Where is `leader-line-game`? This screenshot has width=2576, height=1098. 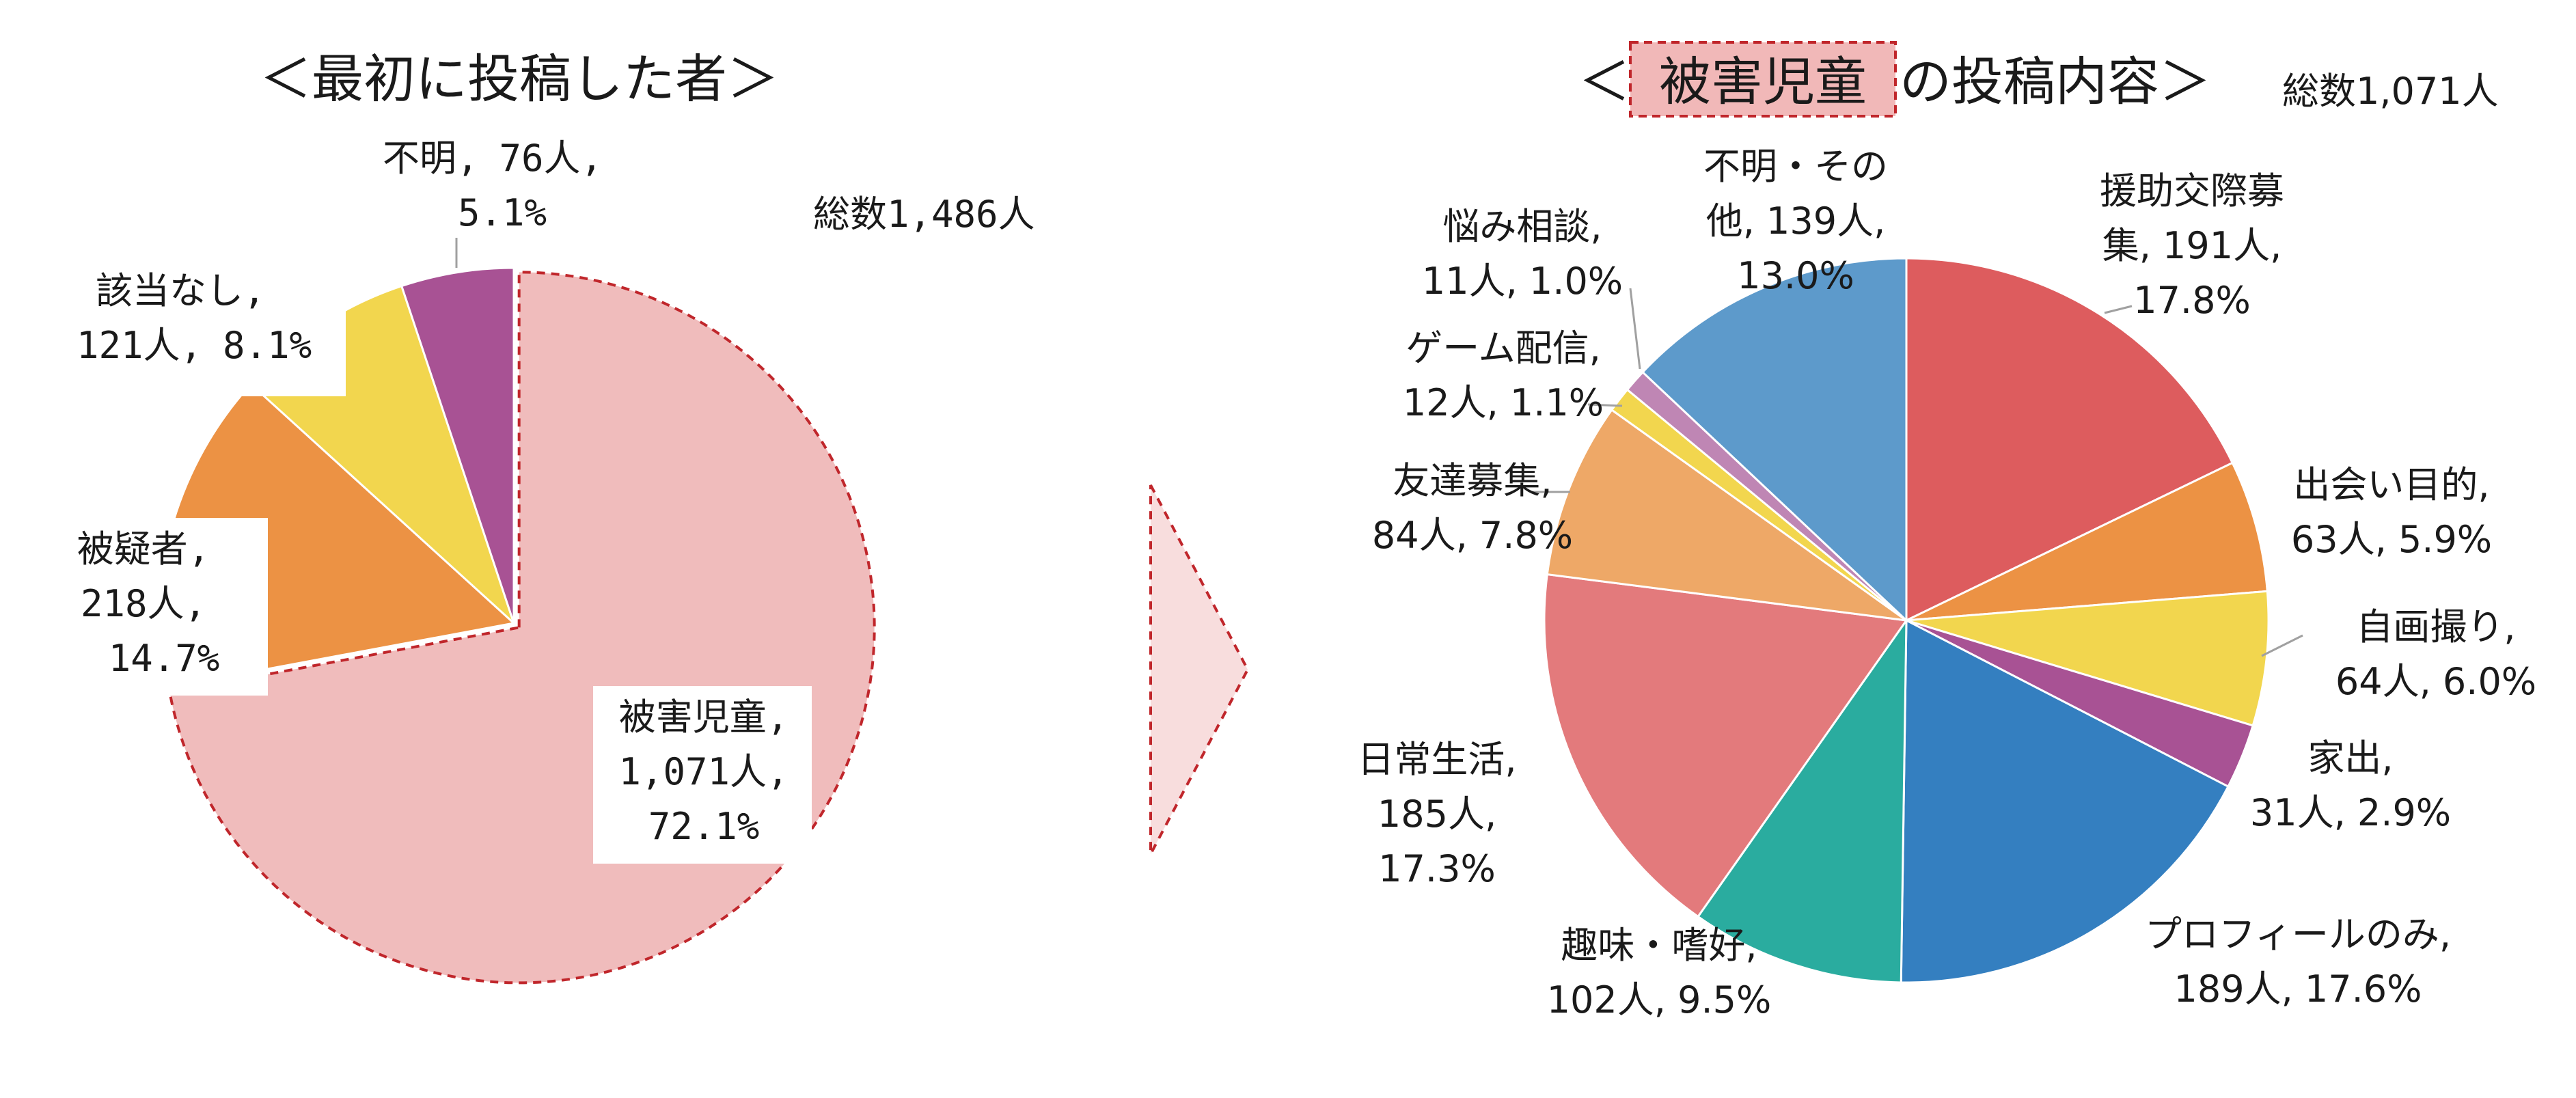 leader-line-game is located at coordinates (1605, 405).